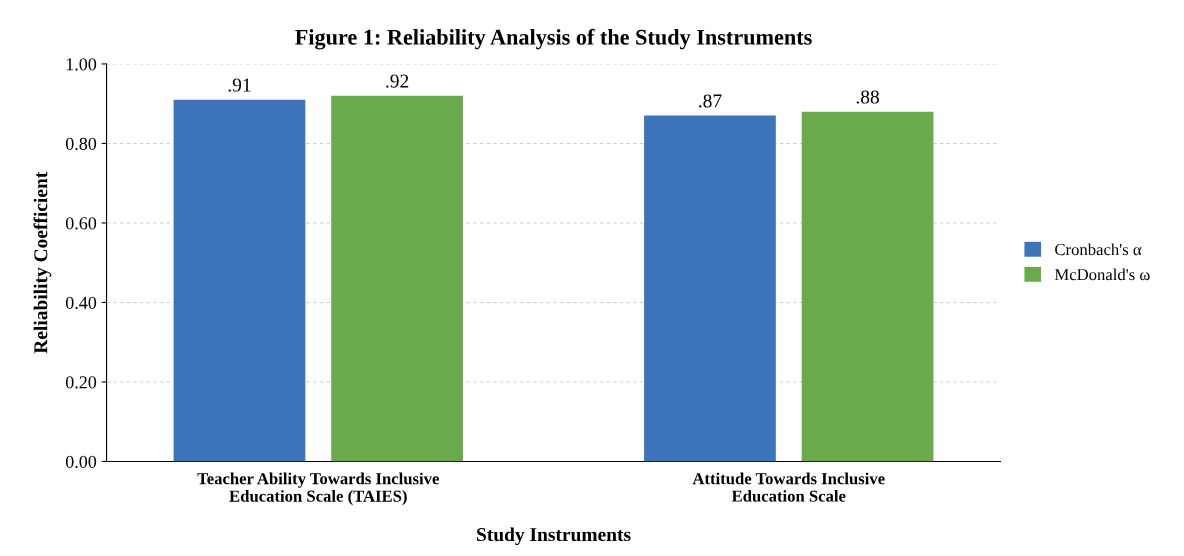 The height and width of the screenshot is (556, 1184). Describe the element at coordinates (397, 81) in the screenshot. I see `data-label: .92` at that location.